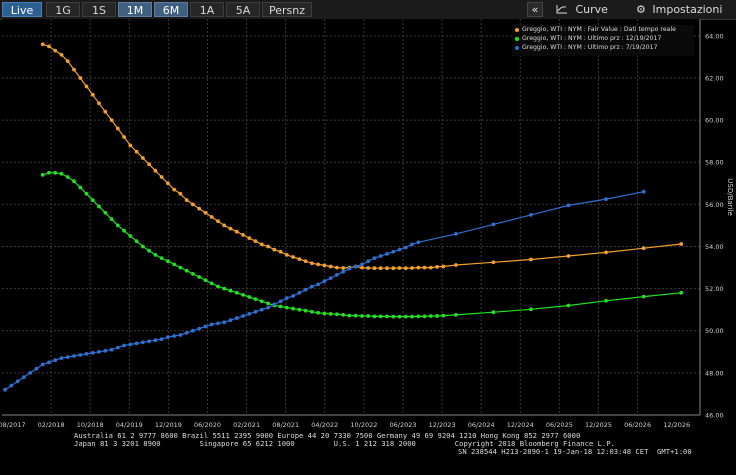 This screenshot has width=736, height=475. What do you see at coordinates (582, 9) in the screenshot?
I see `curve-button: Curve` at bounding box center [582, 9].